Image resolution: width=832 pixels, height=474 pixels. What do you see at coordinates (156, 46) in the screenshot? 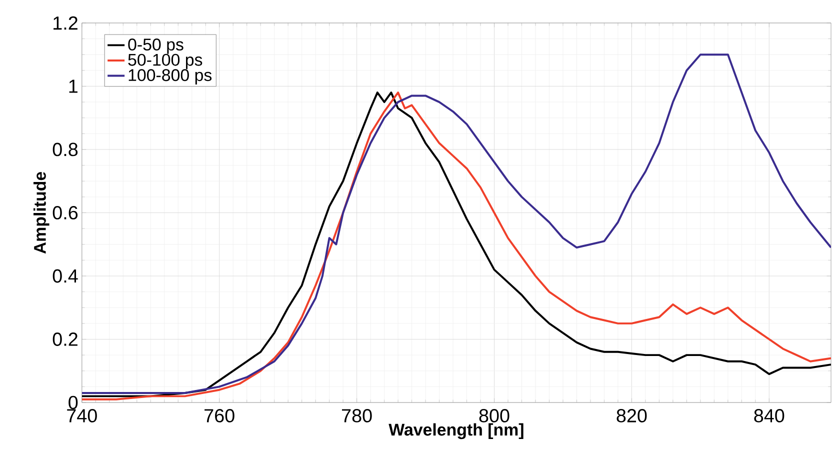
I see `legend-label: 0-50 ps` at bounding box center [156, 46].